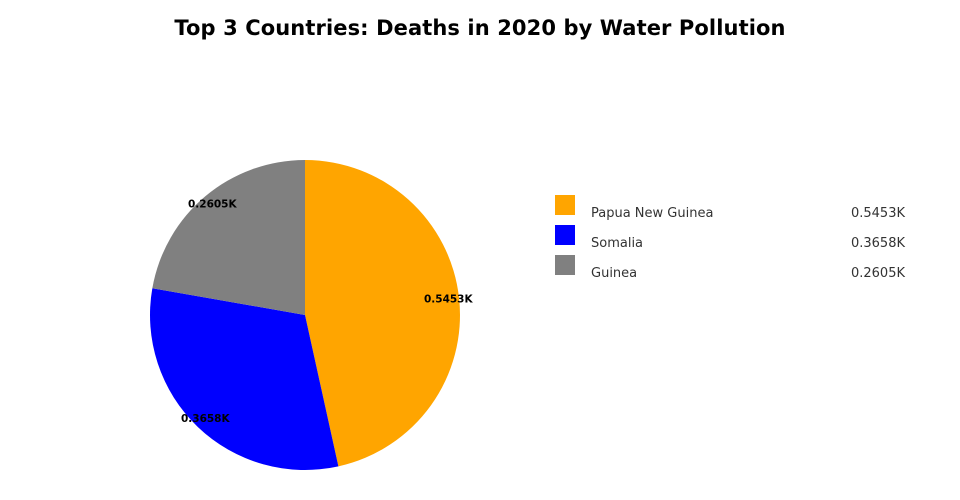  Describe the element at coordinates (614, 273) in the screenshot. I see `legend-label: Guinea` at that location.